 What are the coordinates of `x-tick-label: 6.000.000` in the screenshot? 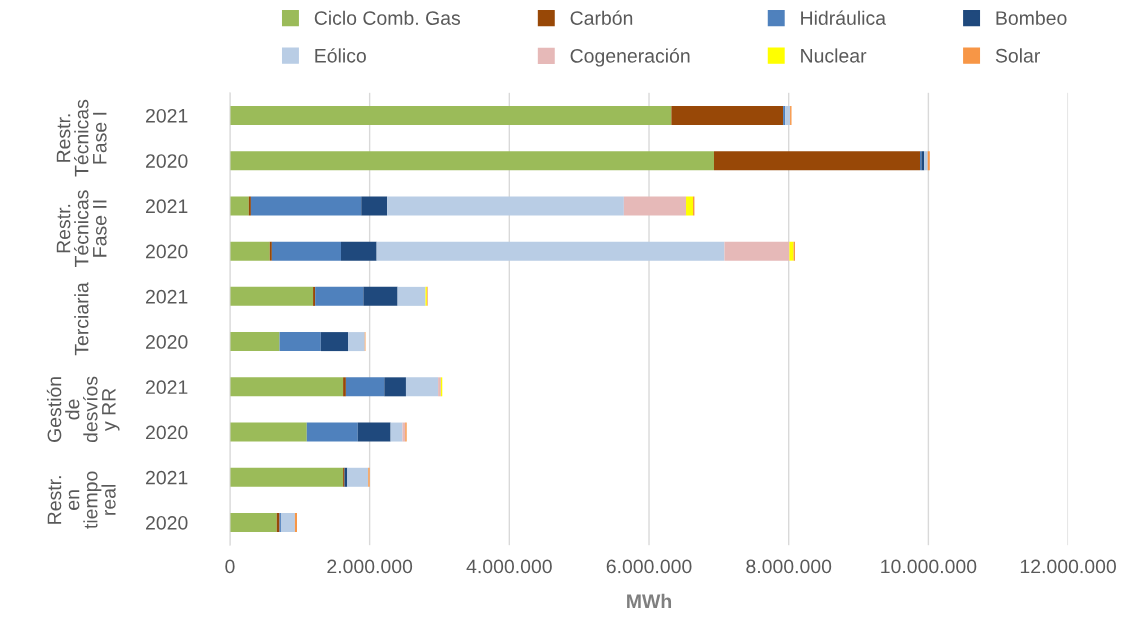 It's located at (649, 566).